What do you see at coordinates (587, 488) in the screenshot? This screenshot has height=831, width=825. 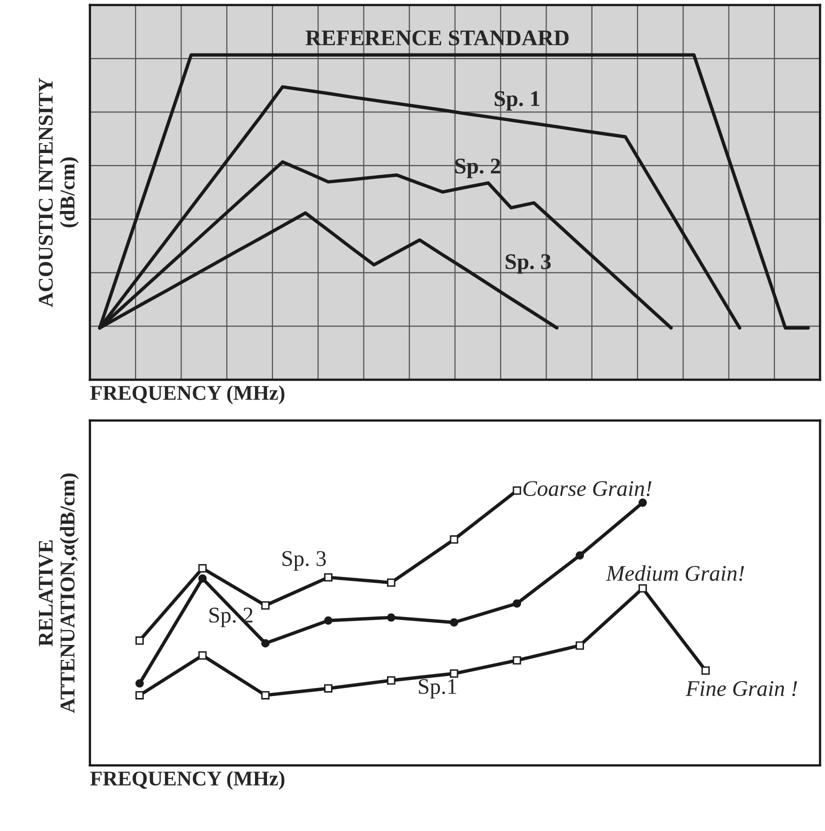 I see `annotation: Coarse Grain!` at bounding box center [587, 488].